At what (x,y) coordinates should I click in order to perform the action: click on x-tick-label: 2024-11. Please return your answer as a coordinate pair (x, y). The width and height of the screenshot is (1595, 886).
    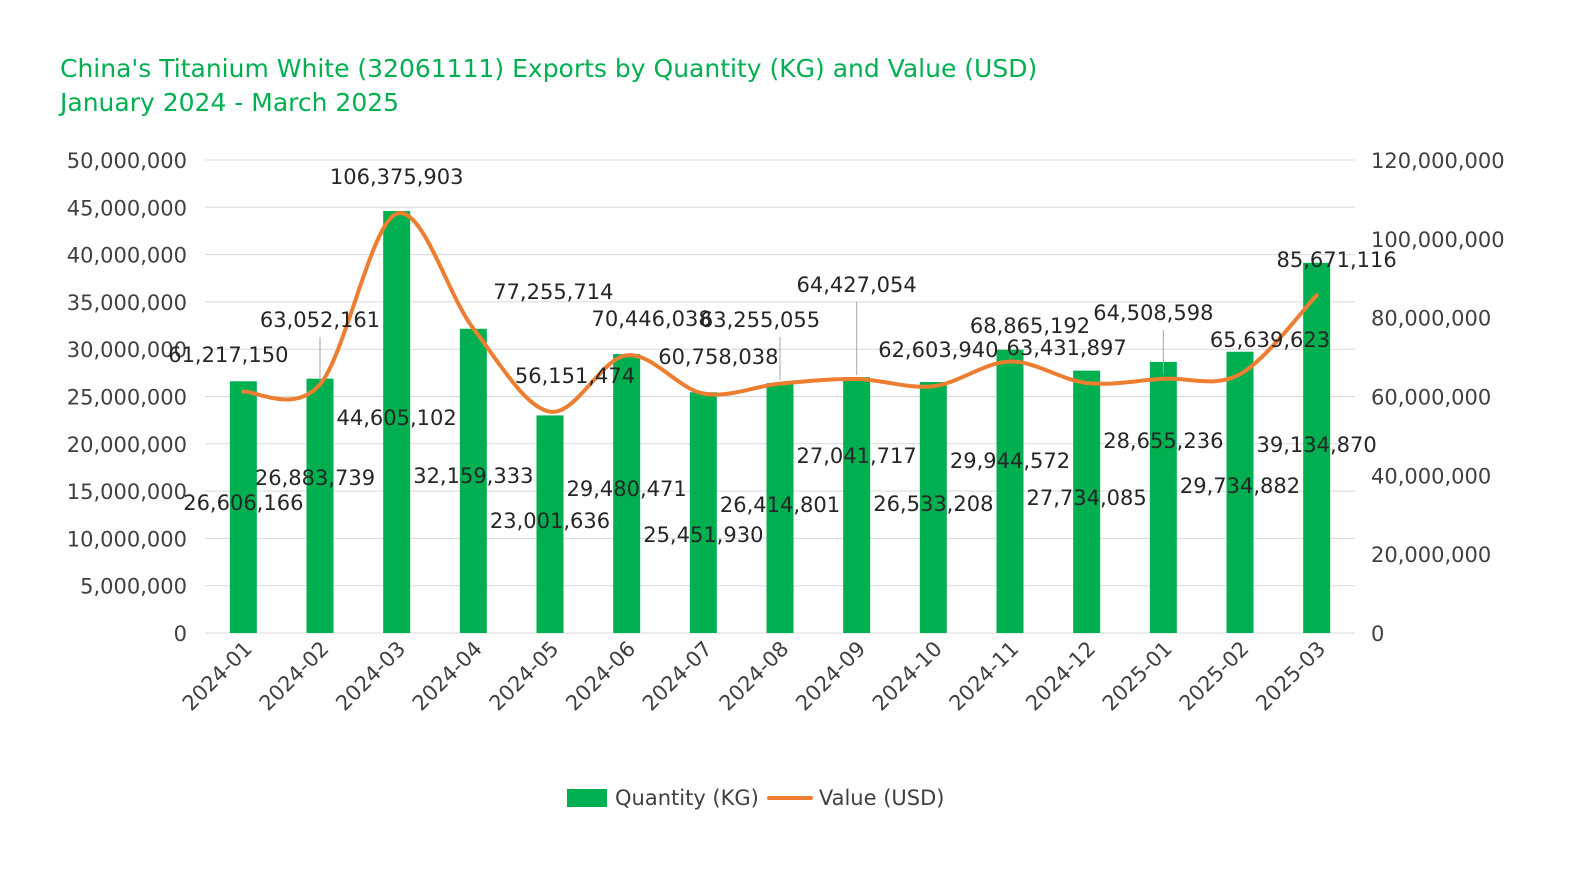
    Looking at the image, I should click on (984, 676).